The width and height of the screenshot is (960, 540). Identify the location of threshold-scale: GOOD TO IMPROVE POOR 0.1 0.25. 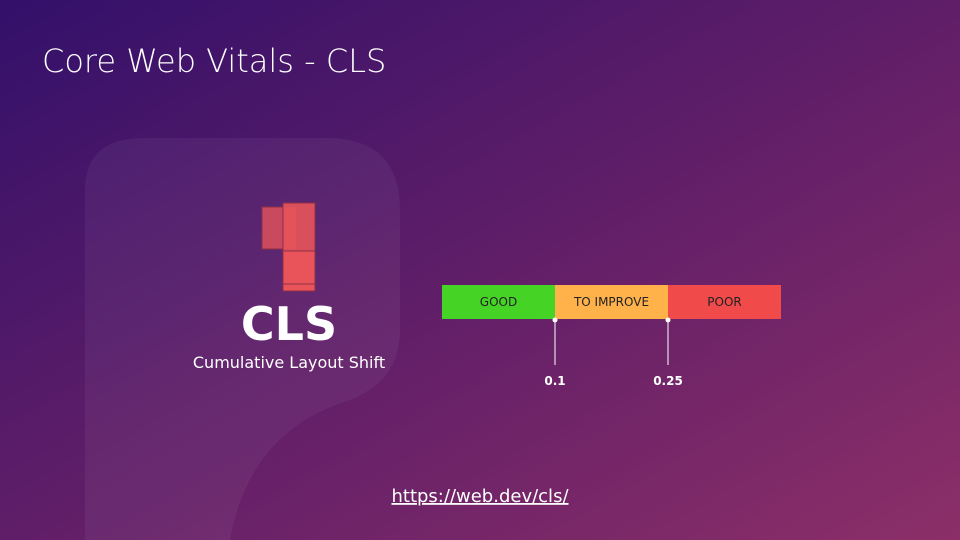
(611, 336).